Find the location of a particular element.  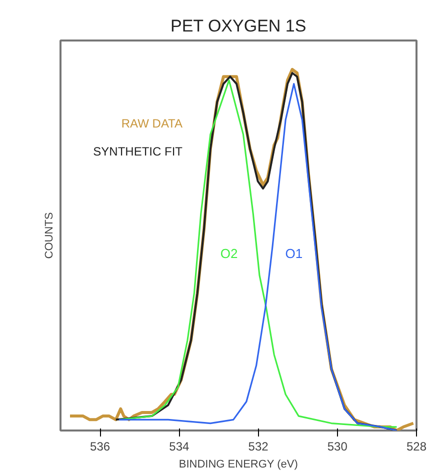

x-axis-title: BINDING ENERGY (eV) is located at coordinates (238, 464).